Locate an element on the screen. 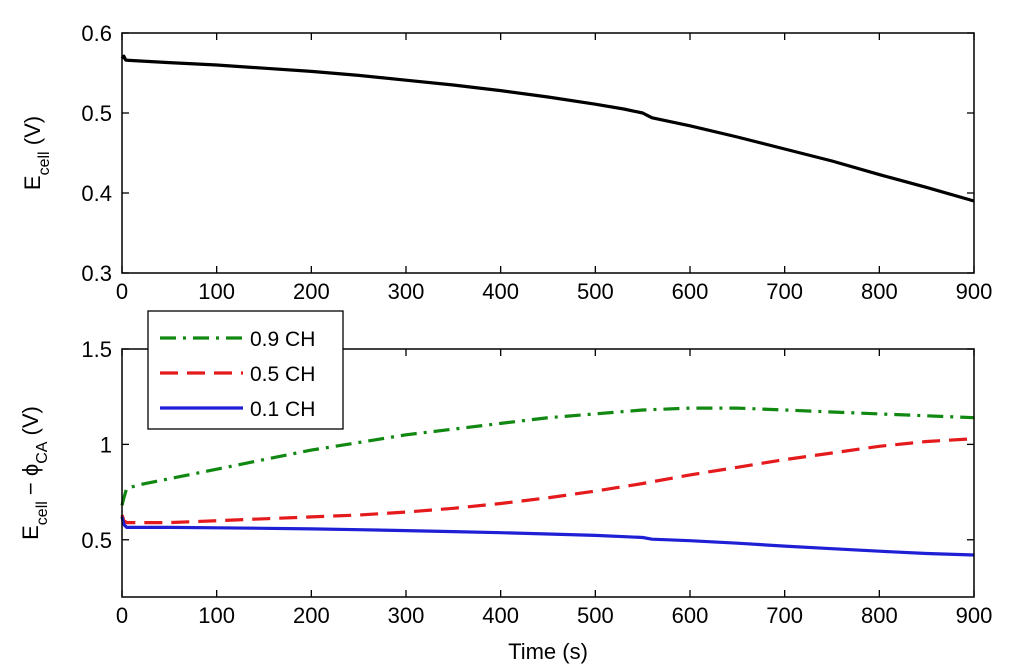 The height and width of the screenshot is (669, 1012). y-tick-label: 1.5 is located at coordinates (96, 349).